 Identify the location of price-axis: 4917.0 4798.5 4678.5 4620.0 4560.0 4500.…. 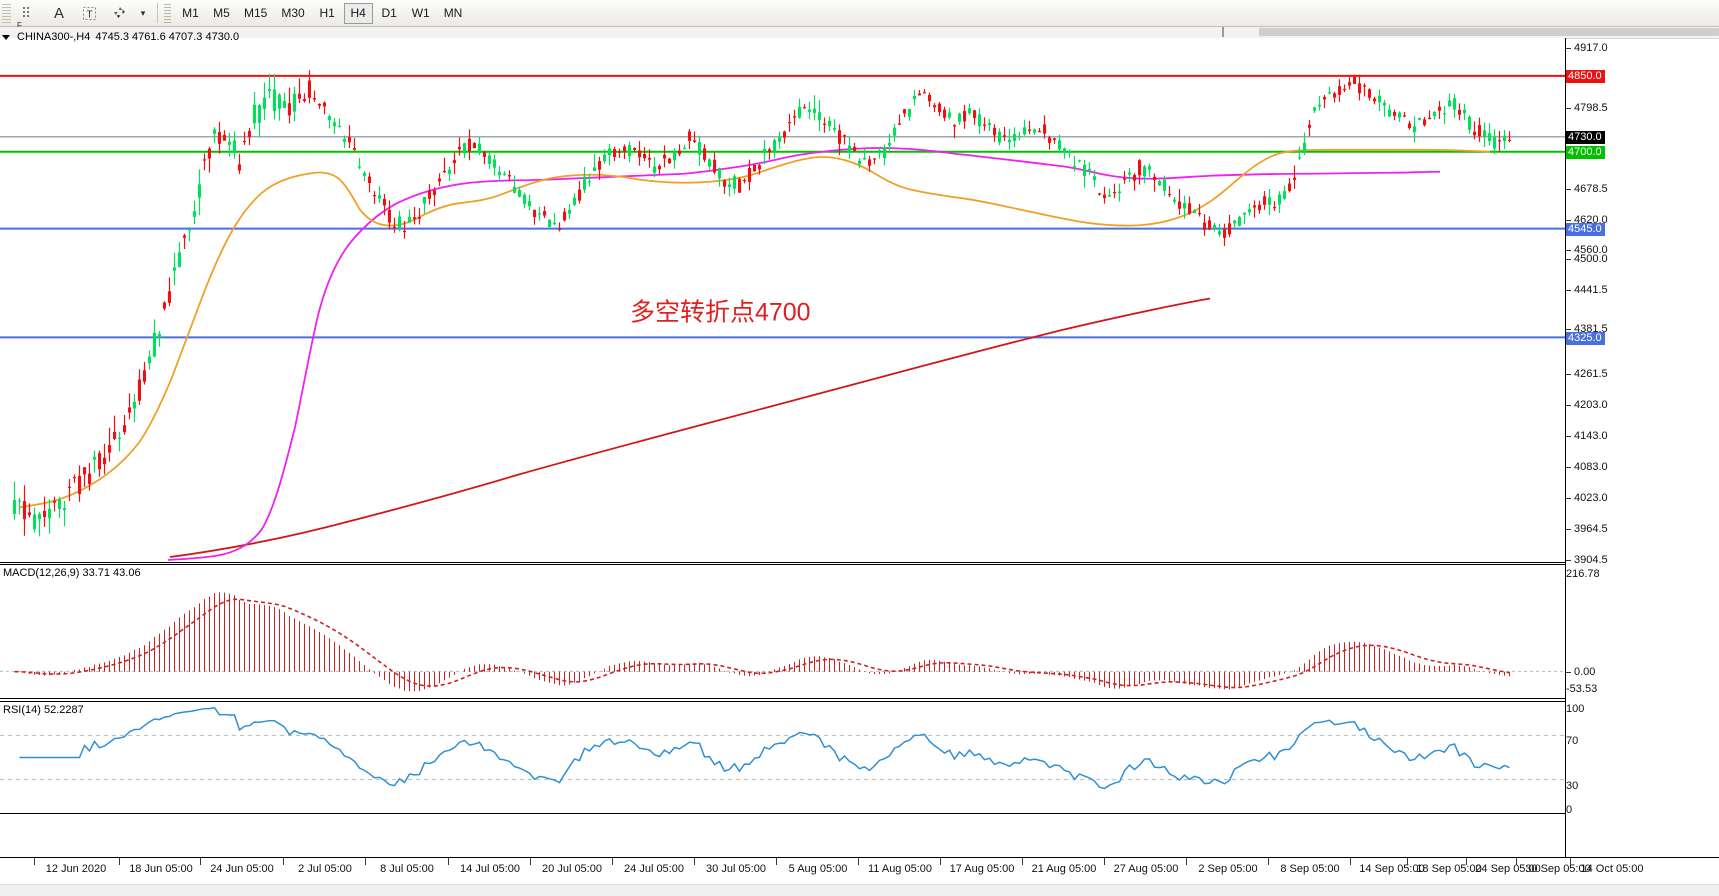
(1642, 466).